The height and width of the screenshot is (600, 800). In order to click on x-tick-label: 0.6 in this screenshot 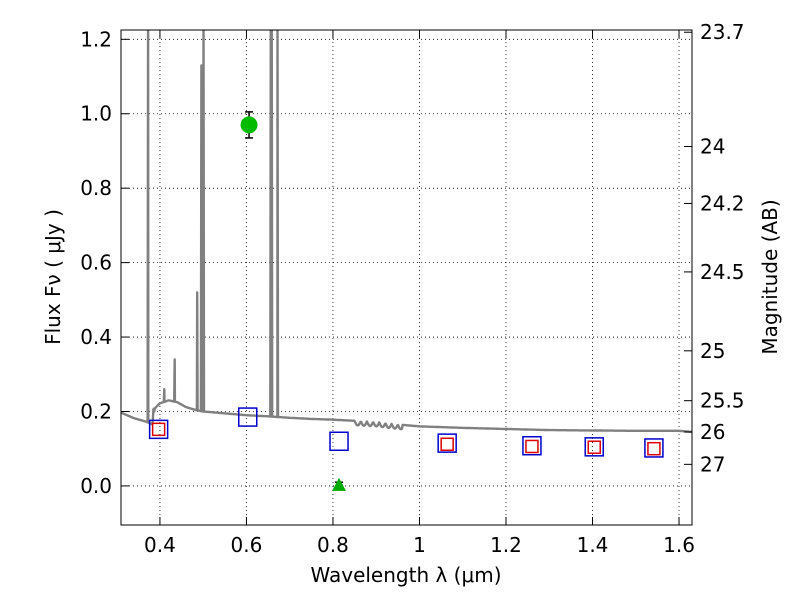, I will do `click(247, 545)`.